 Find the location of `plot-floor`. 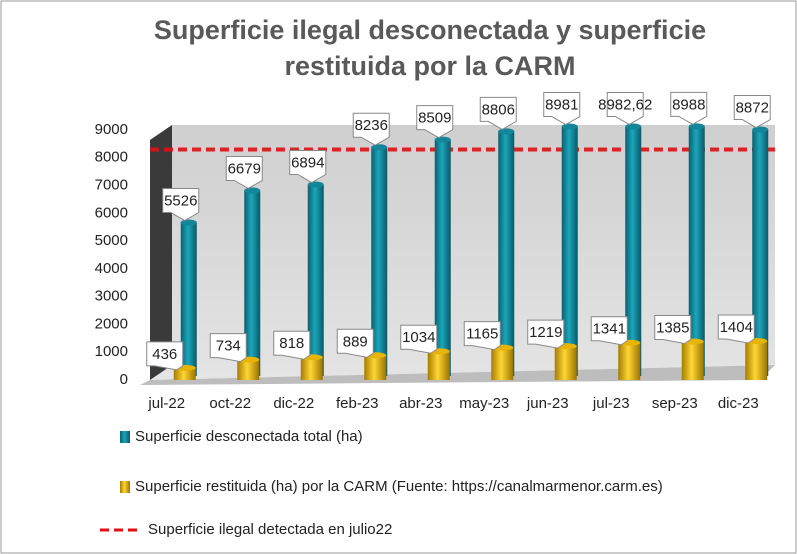

plot-floor is located at coordinates (457, 375).